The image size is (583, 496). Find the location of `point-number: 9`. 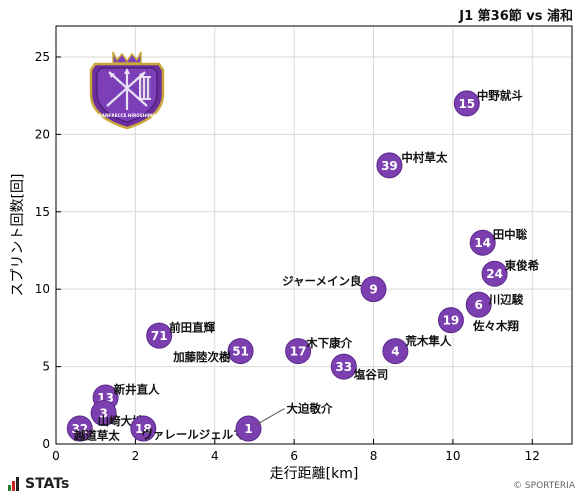

point-number: 9 is located at coordinates (373, 290).